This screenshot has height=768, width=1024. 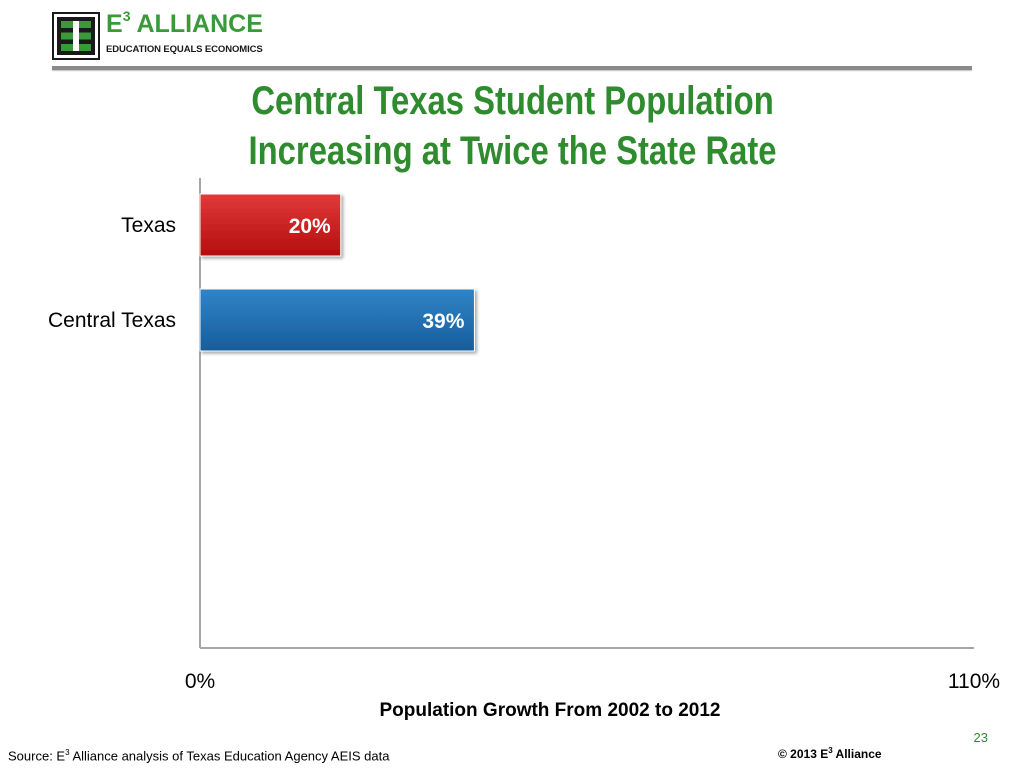 What do you see at coordinates (512, 68) in the screenshot?
I see `header-divider` at bounding box center [512, 68].